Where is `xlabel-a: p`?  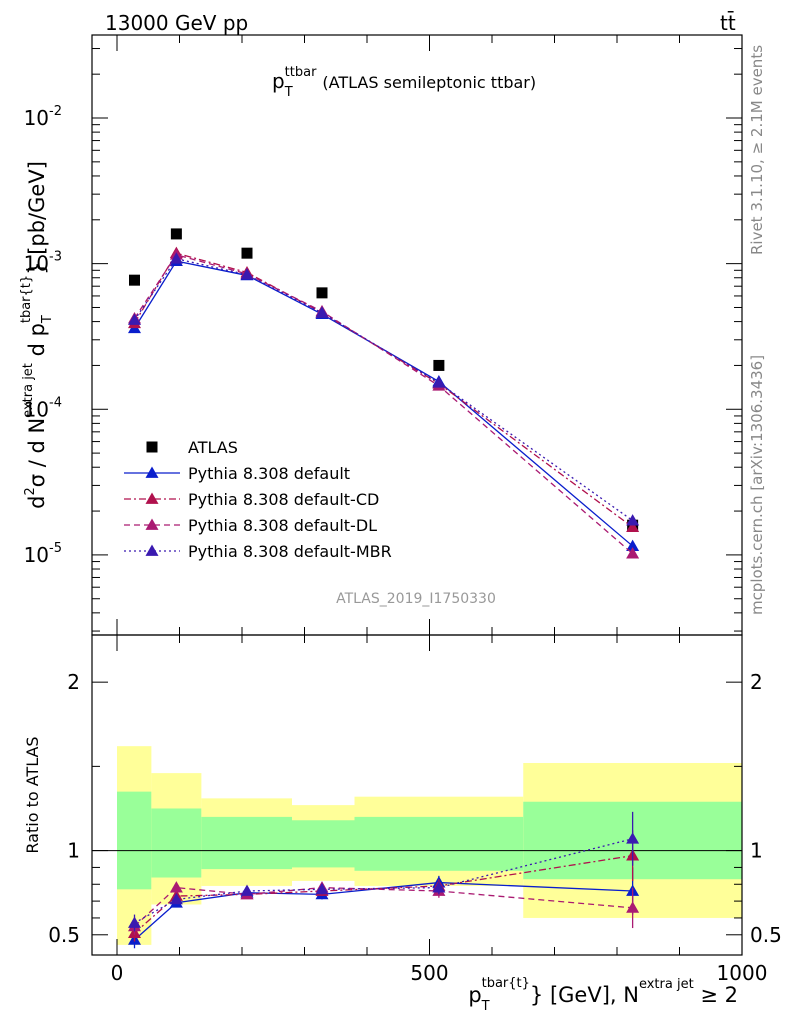 xlabel-a: p is located at coordinates (474, 995).